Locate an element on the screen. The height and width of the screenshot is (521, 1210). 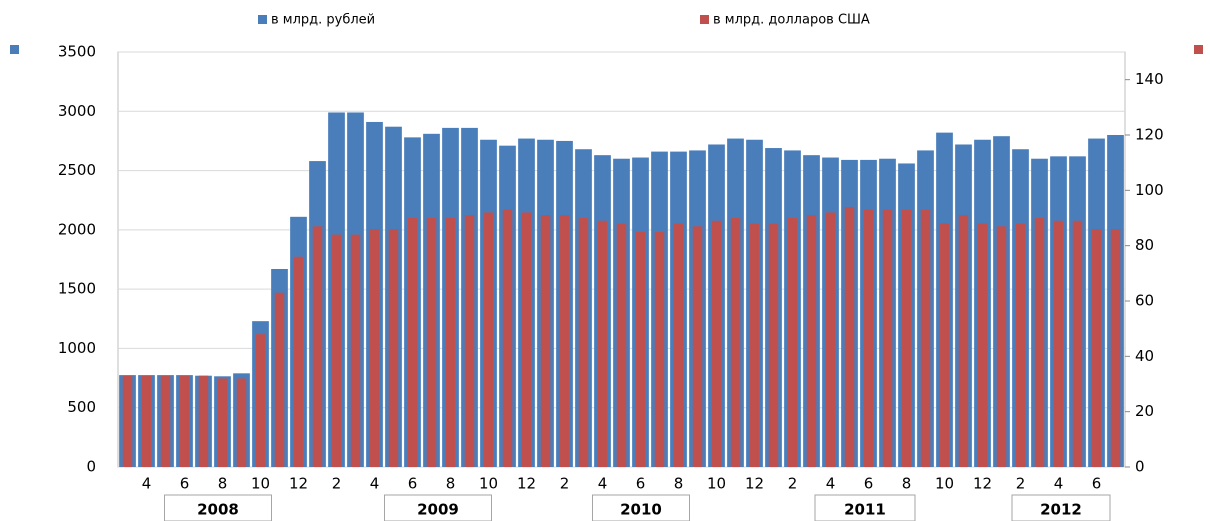
year-label: 2009 is located at coordinates (438, 510).